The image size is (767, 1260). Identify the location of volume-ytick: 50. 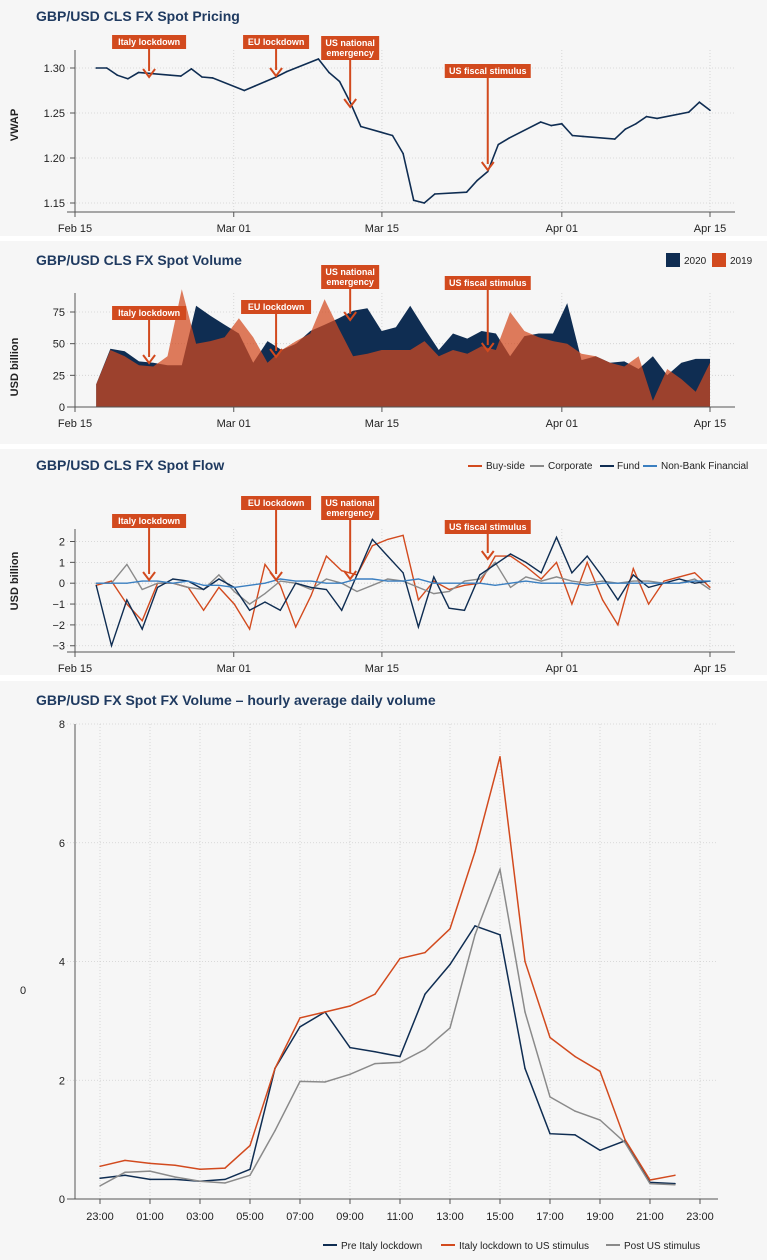
(59, 345).